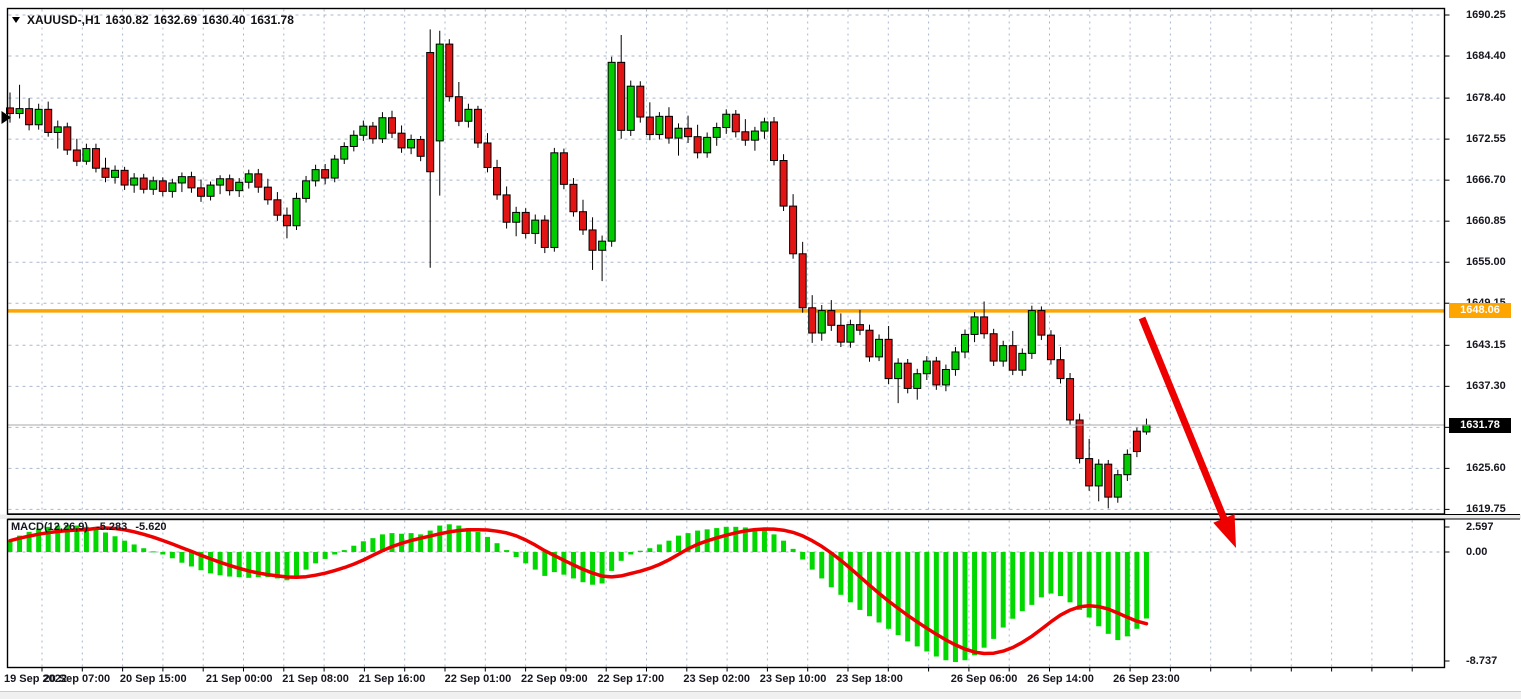 This screenshot has height=699, width=1521. Describe the element at coordinates (16, 20) in the screenshot. I see `symbol-dropdown-icon` at that location.